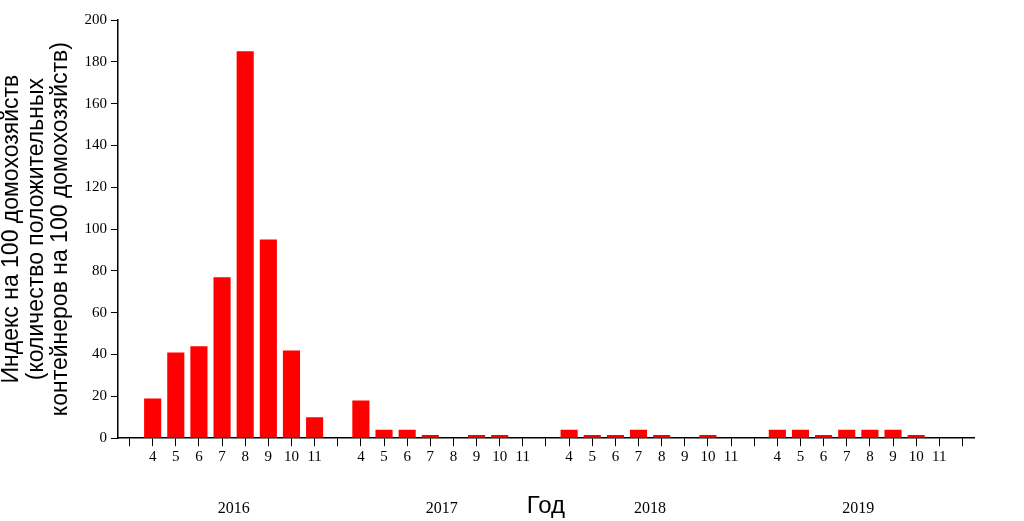 This screenshot has width=1024, height=521. Describe the element at coordinates (650, 508) in the screenshot. I see `text: 2018` at that location.